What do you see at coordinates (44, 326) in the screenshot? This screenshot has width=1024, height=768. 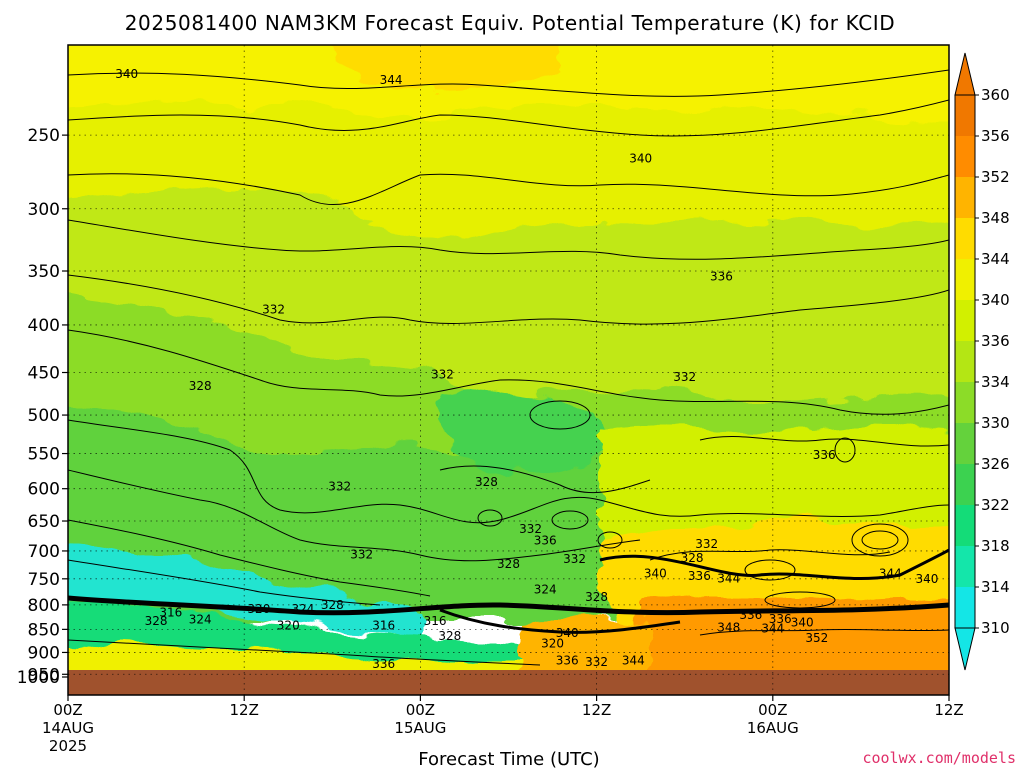 I see `y-tick-label: 400` at bounding box center [44, 326].